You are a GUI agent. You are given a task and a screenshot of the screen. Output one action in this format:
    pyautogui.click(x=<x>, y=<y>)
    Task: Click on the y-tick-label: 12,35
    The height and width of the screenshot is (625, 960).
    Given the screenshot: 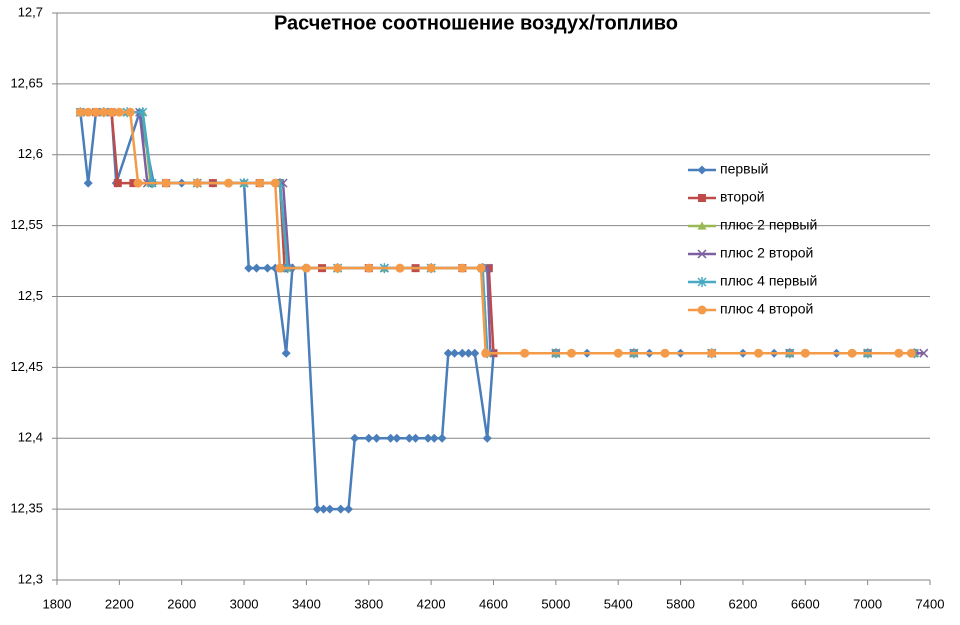 What is the action you would take?
    pyautogui.click(x=26, y=508)
    